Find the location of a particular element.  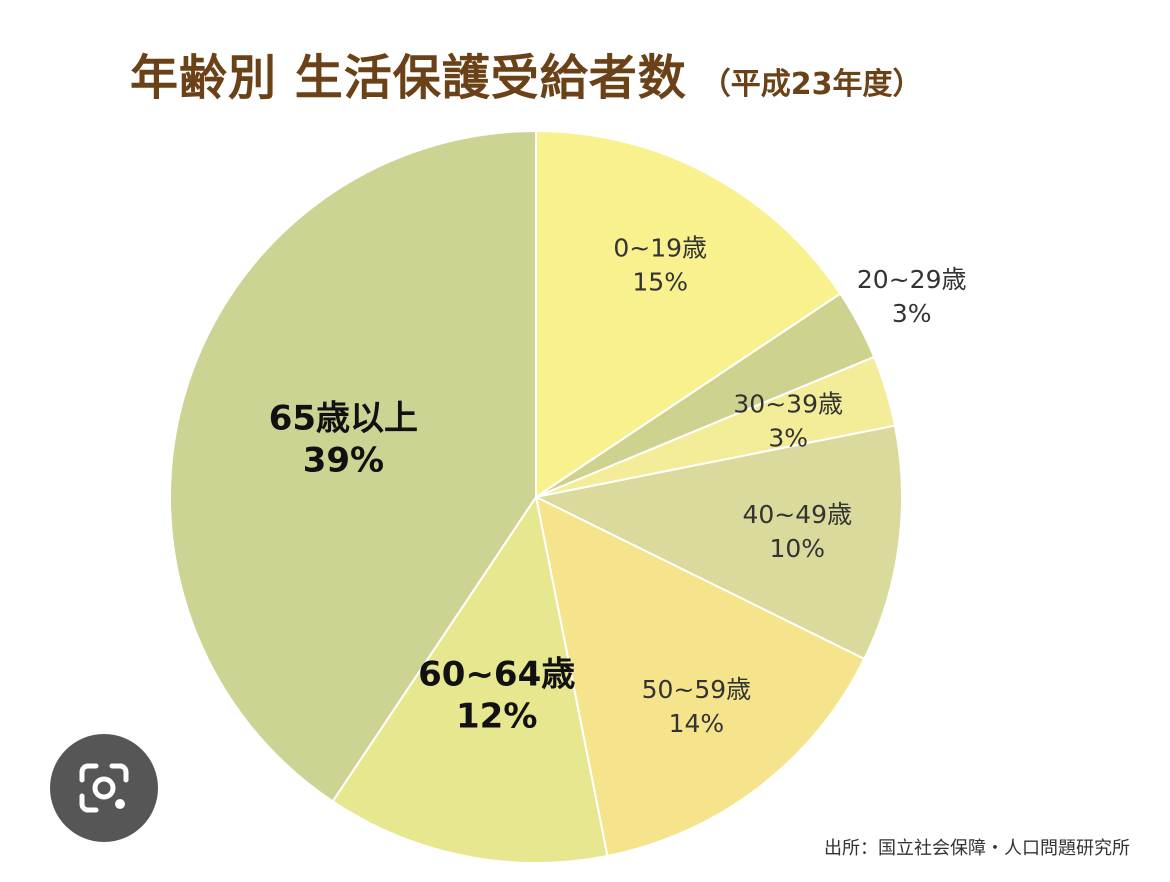

chart-title-sub: （平成23年度） is located at coordinates (811, 84).